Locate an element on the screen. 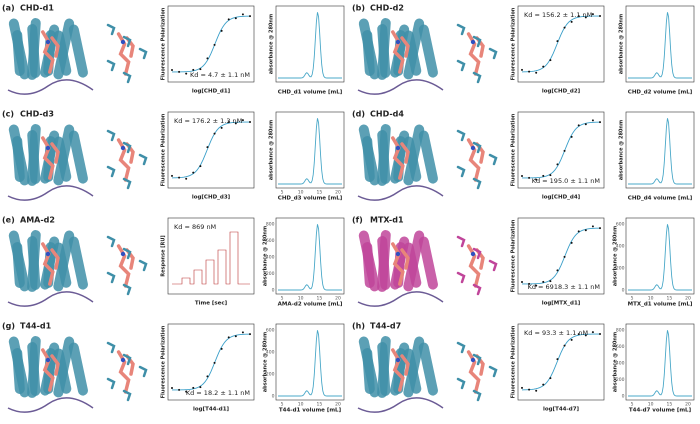 This screenshot has height=424, width=700. sec-x-label: AMA-d2 volume [mL] is located at coordinates (310, 305).